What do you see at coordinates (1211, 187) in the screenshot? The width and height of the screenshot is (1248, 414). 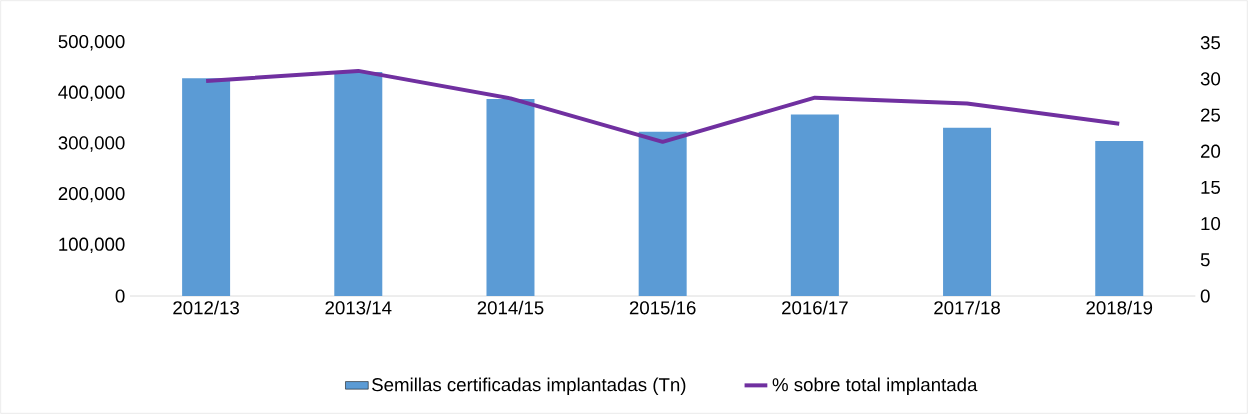 I see `y2-tick-label: 15` at bounding box center [1211, 187].